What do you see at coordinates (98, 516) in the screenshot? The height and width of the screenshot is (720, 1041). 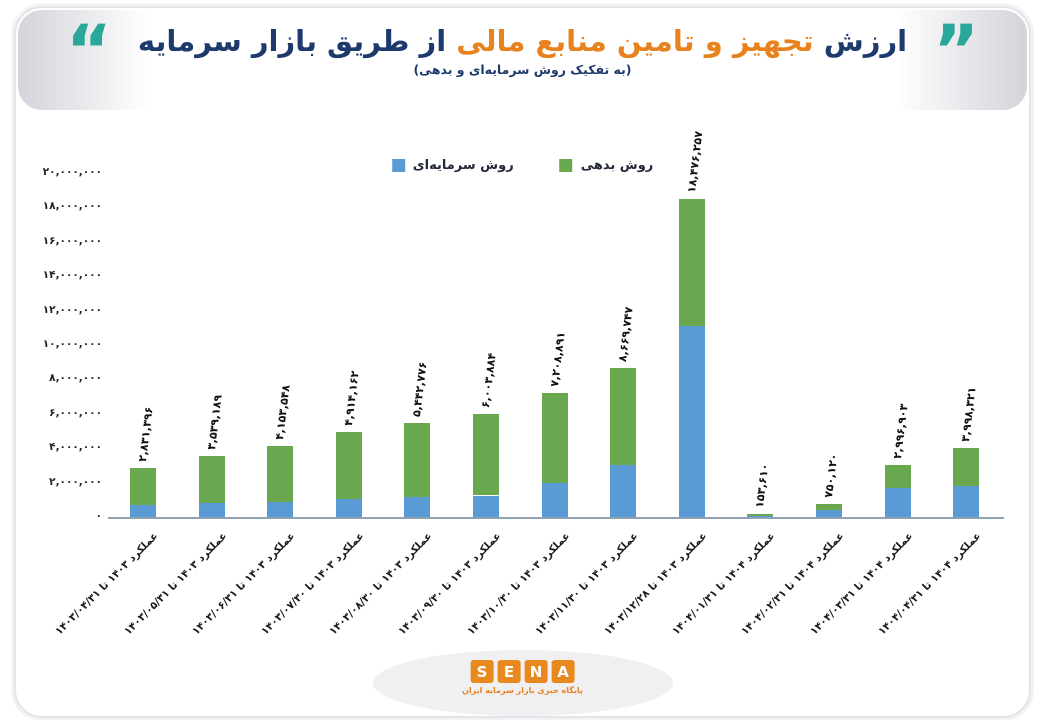 I see `y-axis-label: ۰` at bounding box center [98, 516].